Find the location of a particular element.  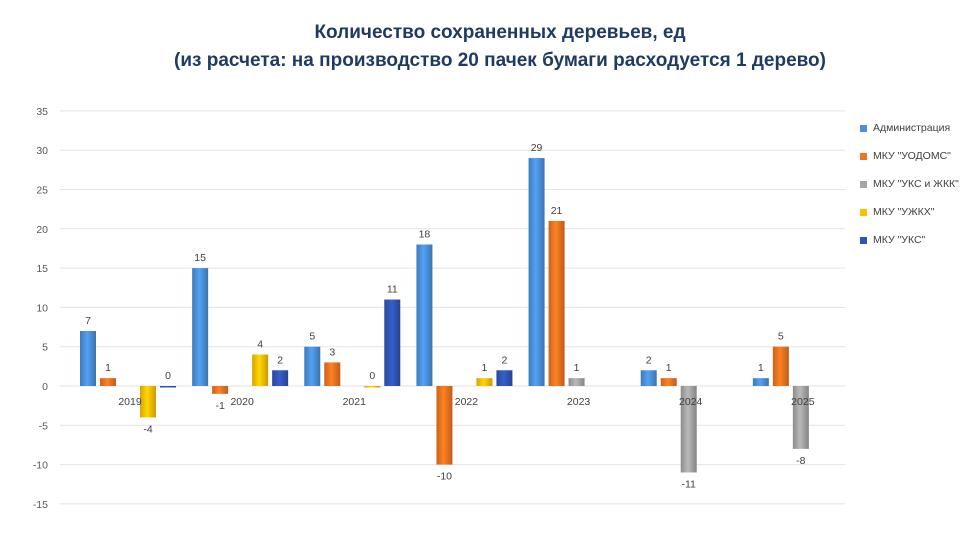

data-label: 3 is located at coordinates (332, 352).